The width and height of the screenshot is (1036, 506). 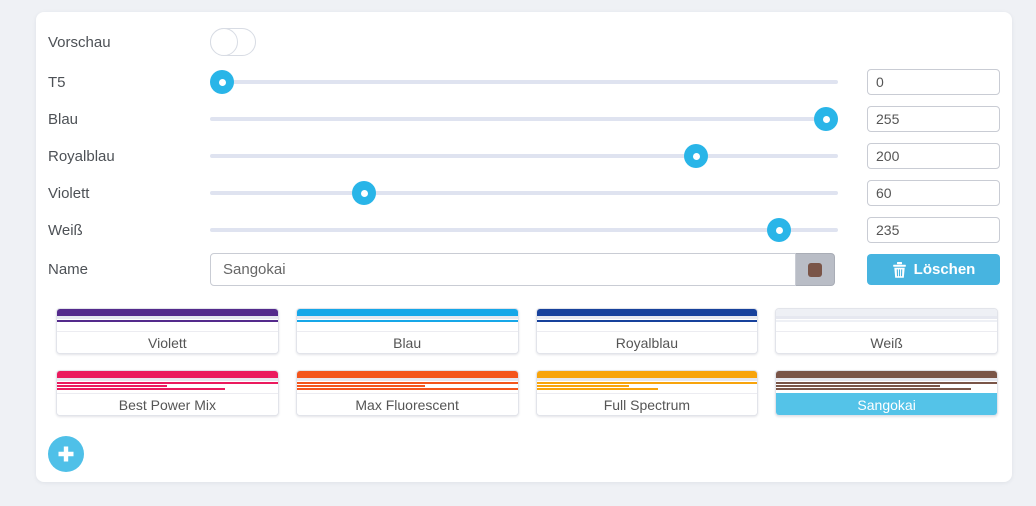 I want to click on preset-label: Sangokai, so click(x=886, y=404).